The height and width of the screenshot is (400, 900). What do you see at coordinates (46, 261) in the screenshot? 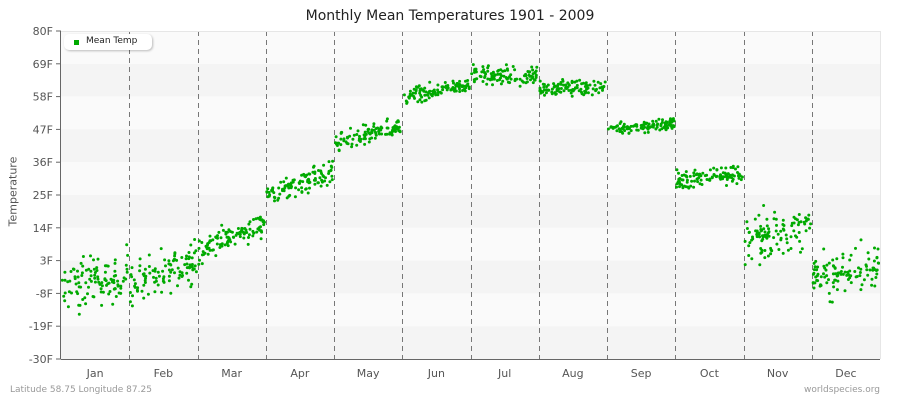
I see `y-tick-label: 3F` at bounding box center [46, 261].